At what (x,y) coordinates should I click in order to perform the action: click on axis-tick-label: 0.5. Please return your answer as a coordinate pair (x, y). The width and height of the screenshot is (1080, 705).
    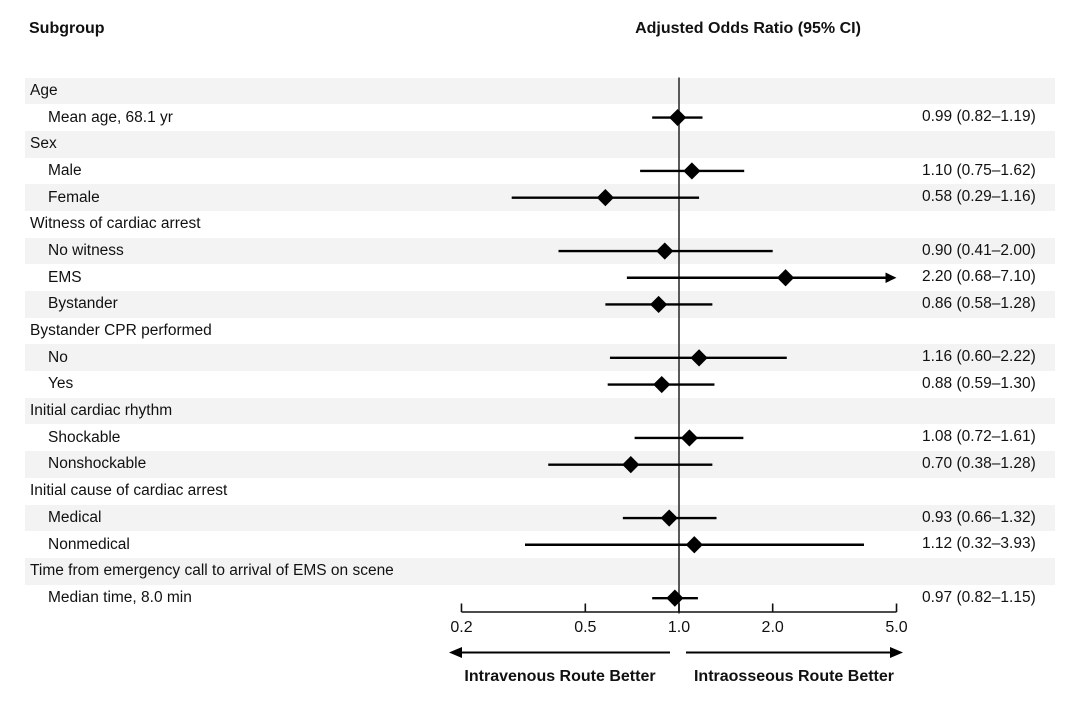
    Looking at the image, I should click on (585, 627).